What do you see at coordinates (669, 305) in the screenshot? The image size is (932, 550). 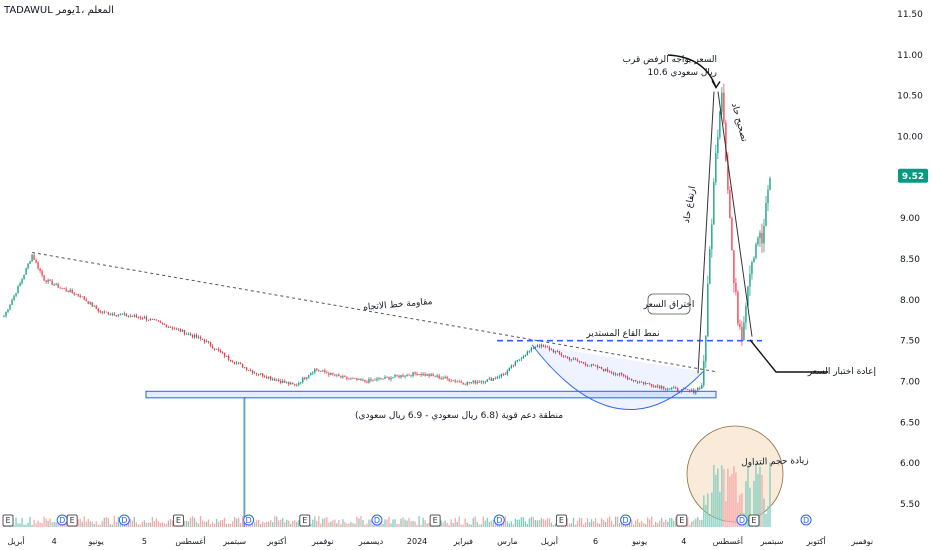 I see `breakout-label: اختراق السعر` at bounding box center [669, 305].